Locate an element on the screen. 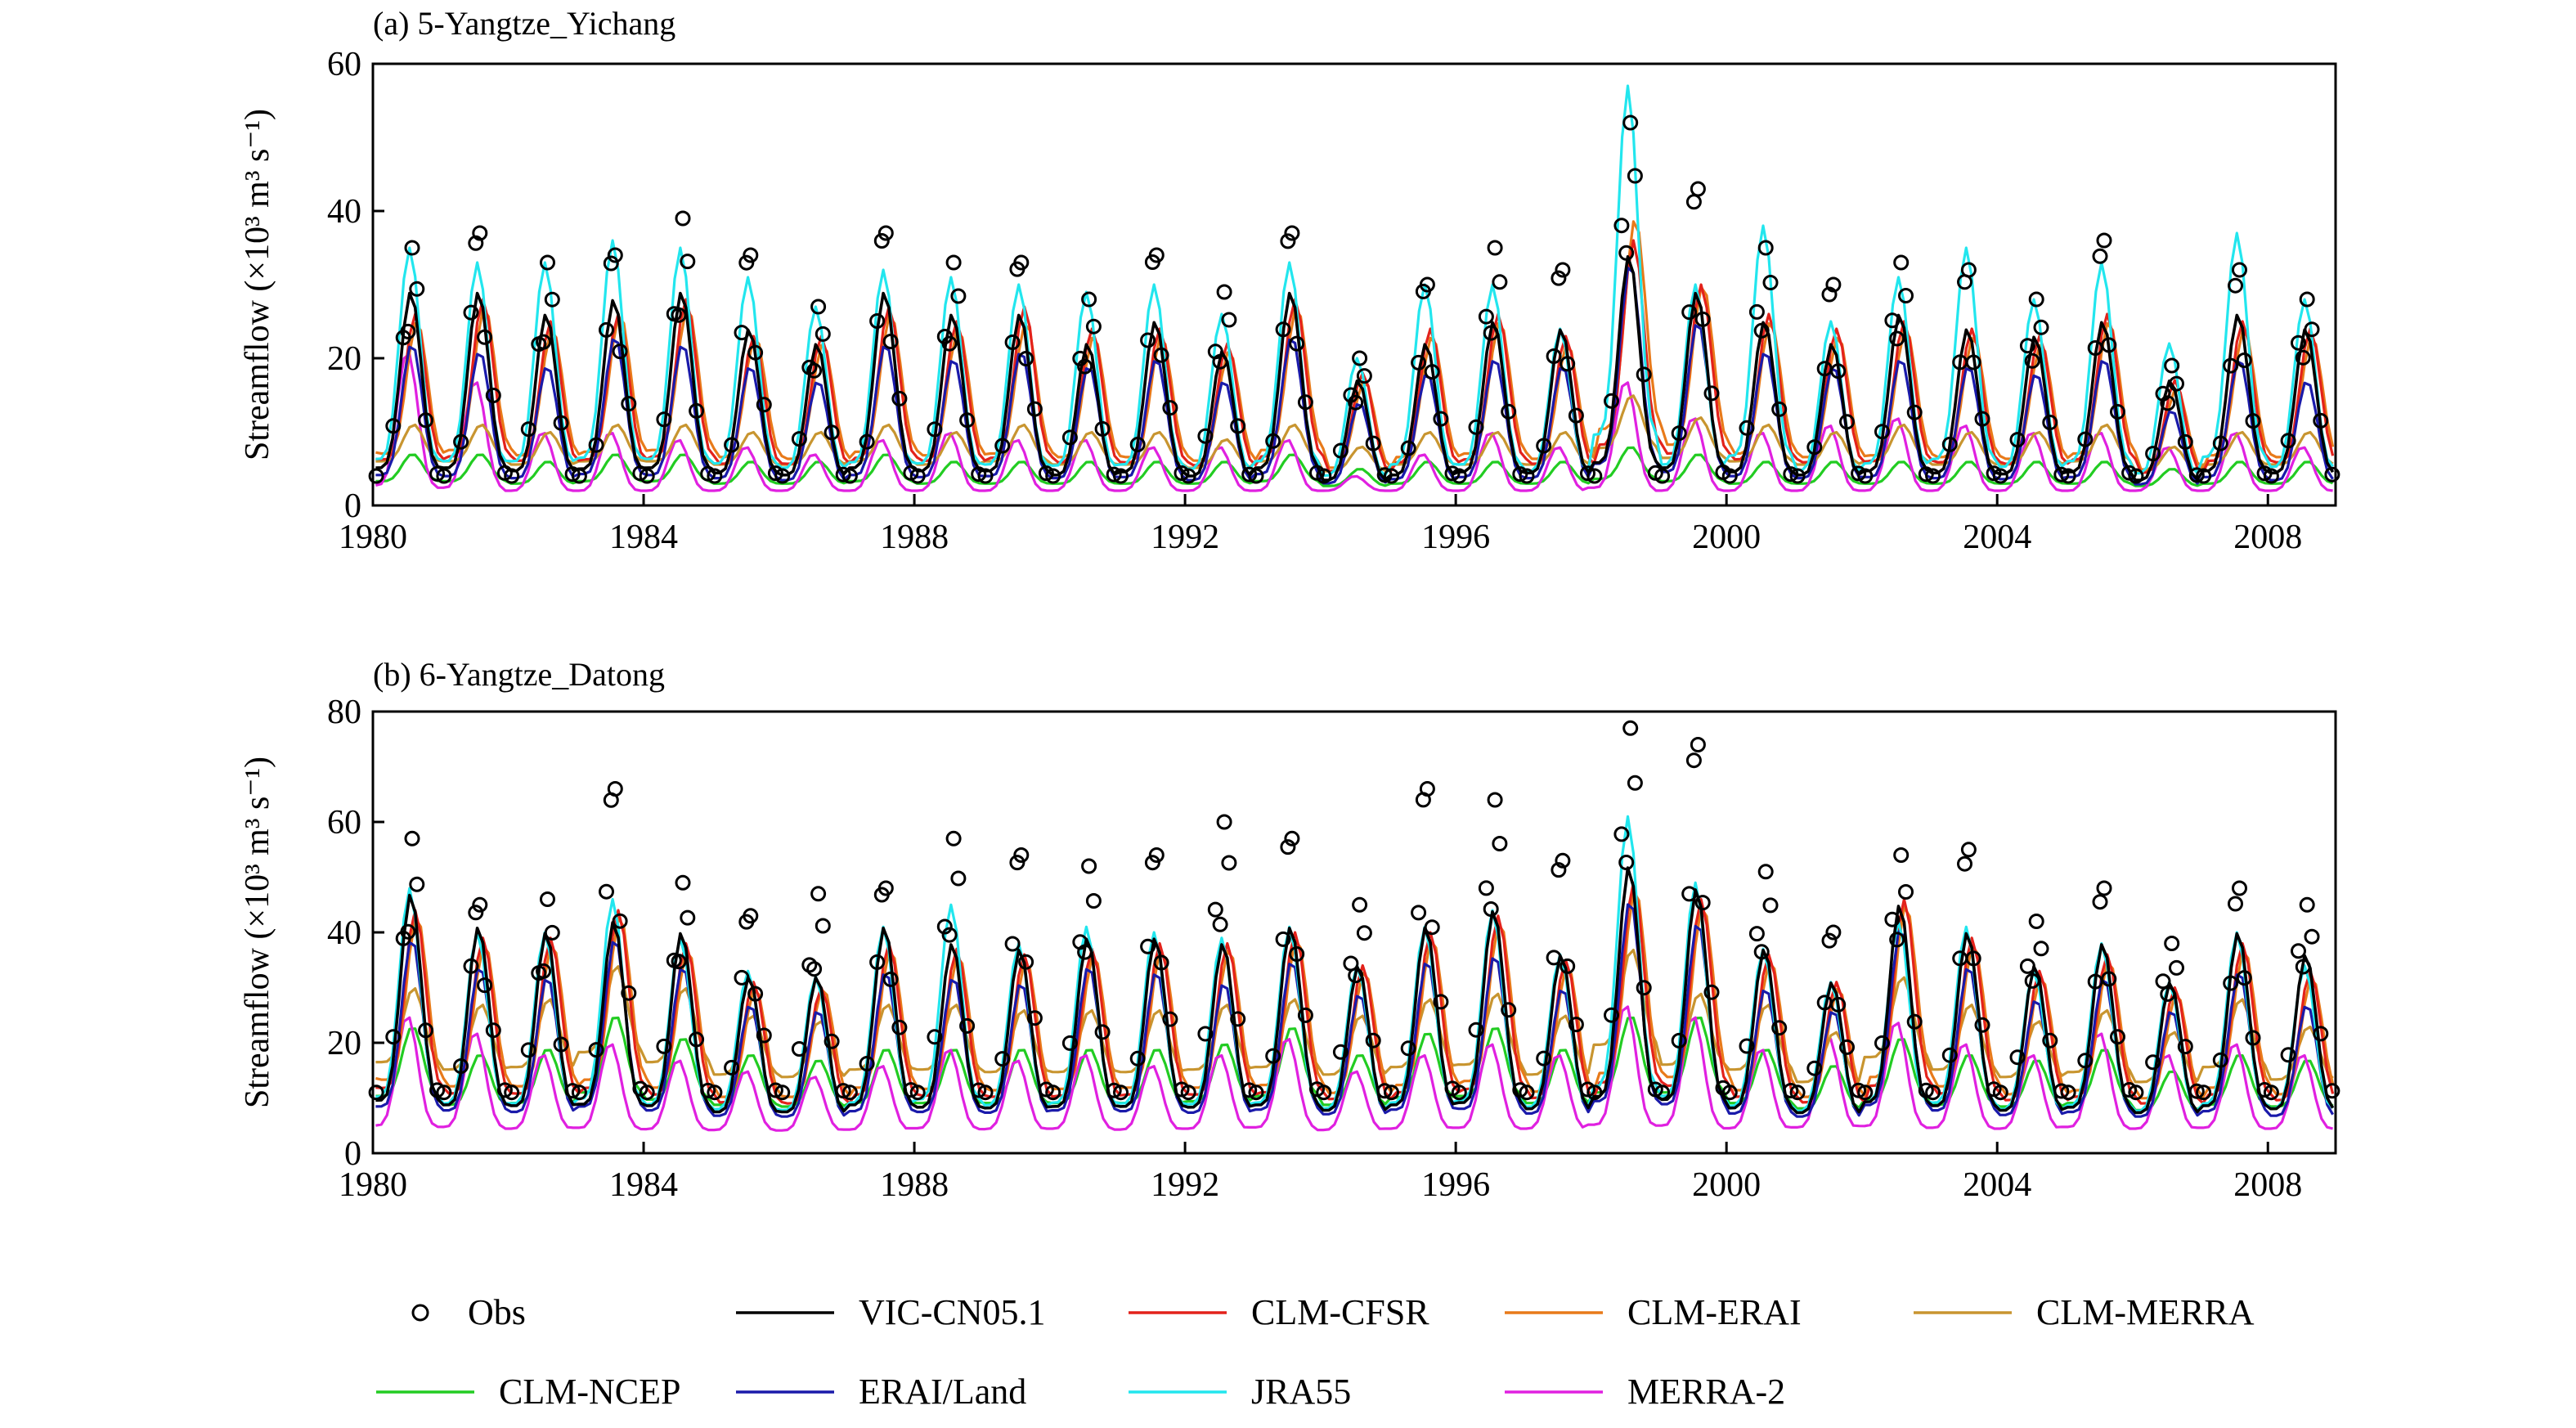  legend-item-obs: Obs is located at coordinates (468, 1312).